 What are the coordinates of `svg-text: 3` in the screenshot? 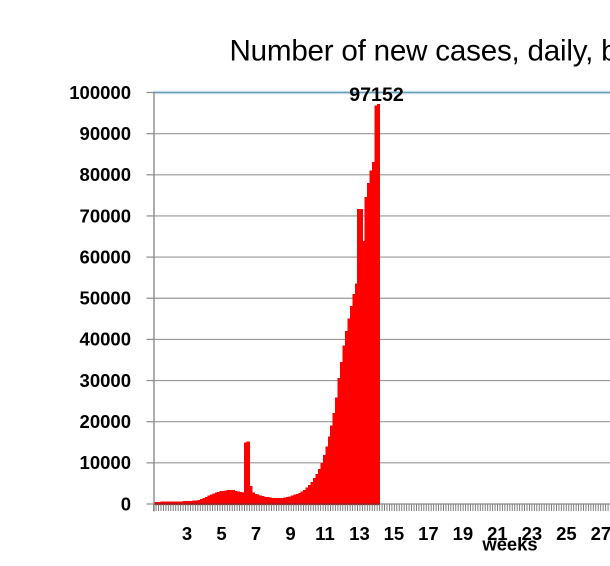 It's located at (187, 533).